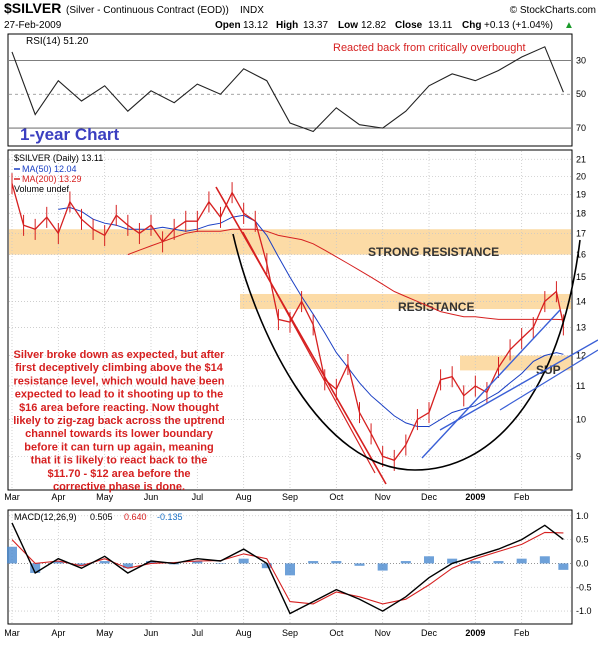 The image size is (598, 652). Describe the element at coordinates (198, 633) in the screenshot. I see `month-label: Jul` at that location.